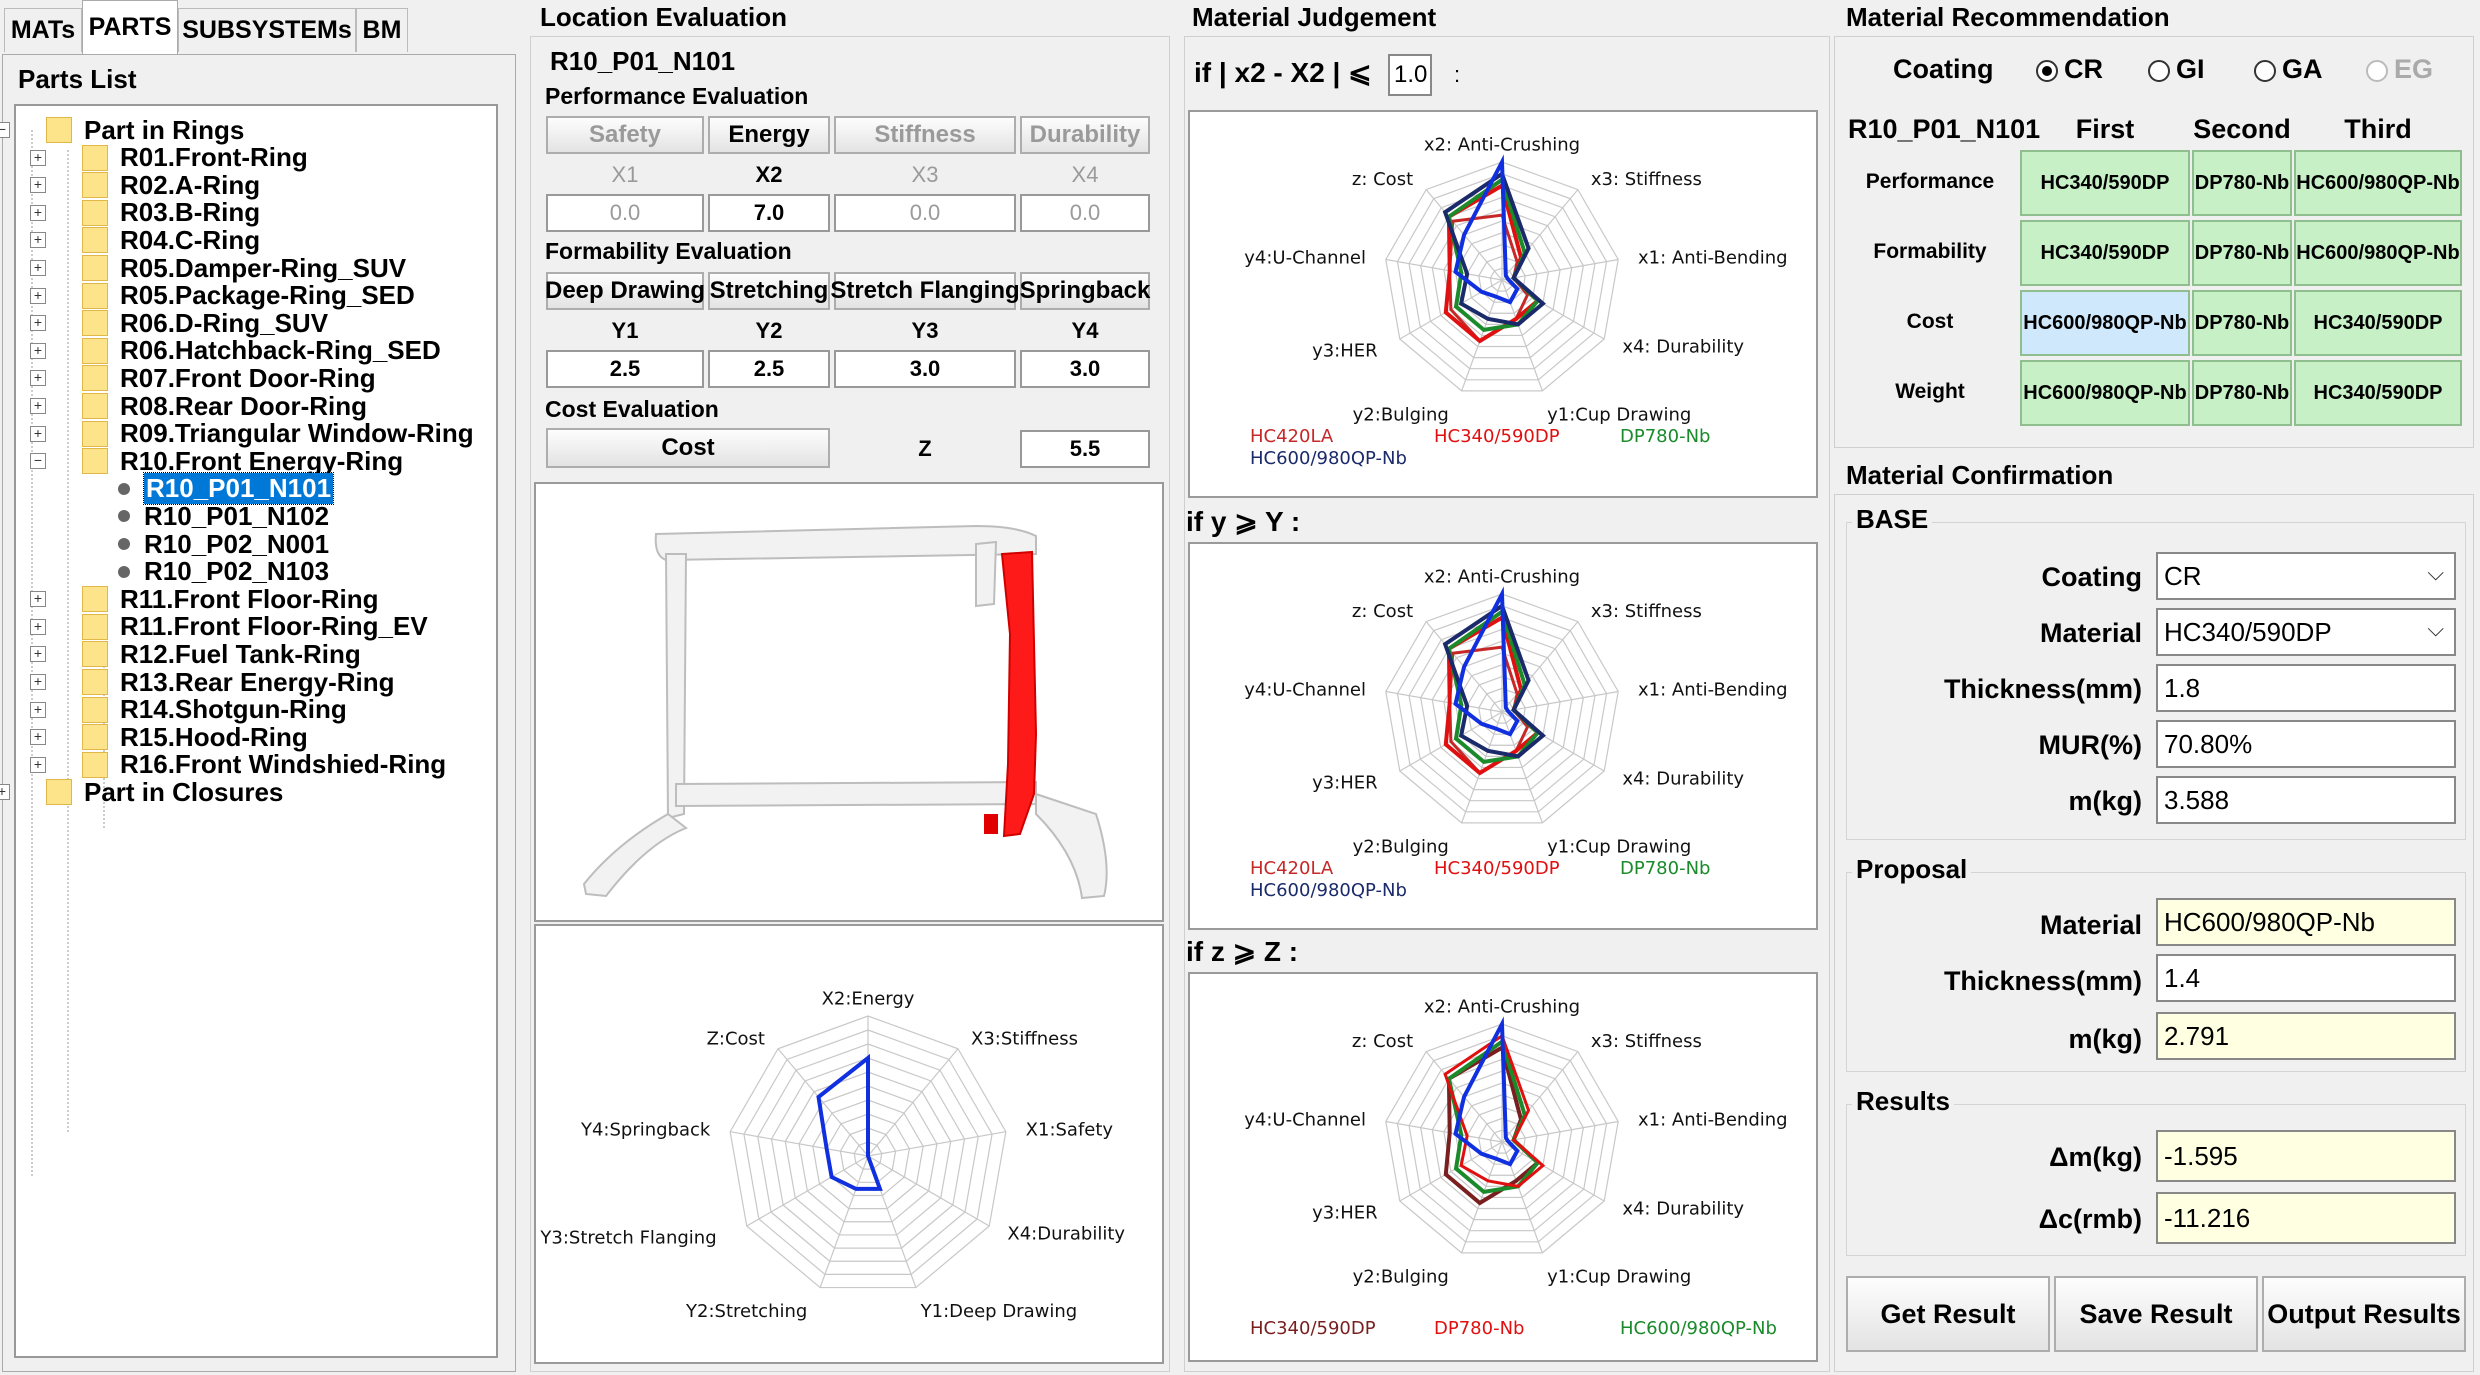  I want to click on tree-item-ring: R13.Rear Energy-Ring, so click(238, 682).